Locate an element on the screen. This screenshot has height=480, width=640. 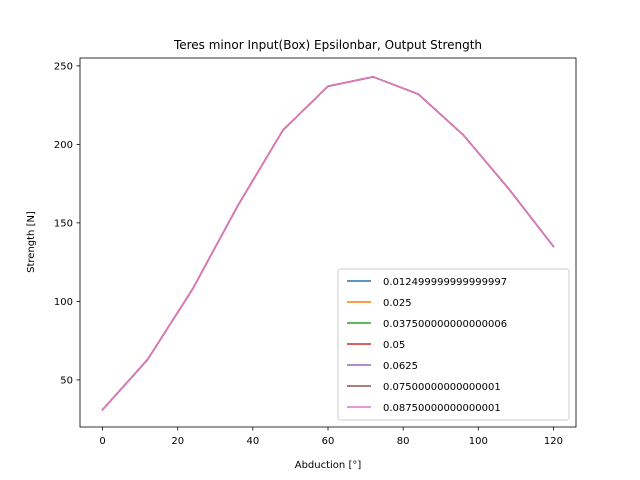
y-axis: 50 100 150 200 250 is located at coordinates (67, 223).